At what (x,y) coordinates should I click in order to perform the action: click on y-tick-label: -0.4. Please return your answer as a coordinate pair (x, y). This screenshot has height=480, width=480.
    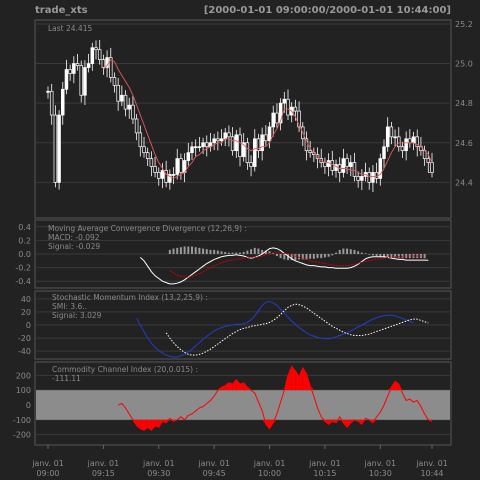
    Looking at the image, I should click on (23, 281).